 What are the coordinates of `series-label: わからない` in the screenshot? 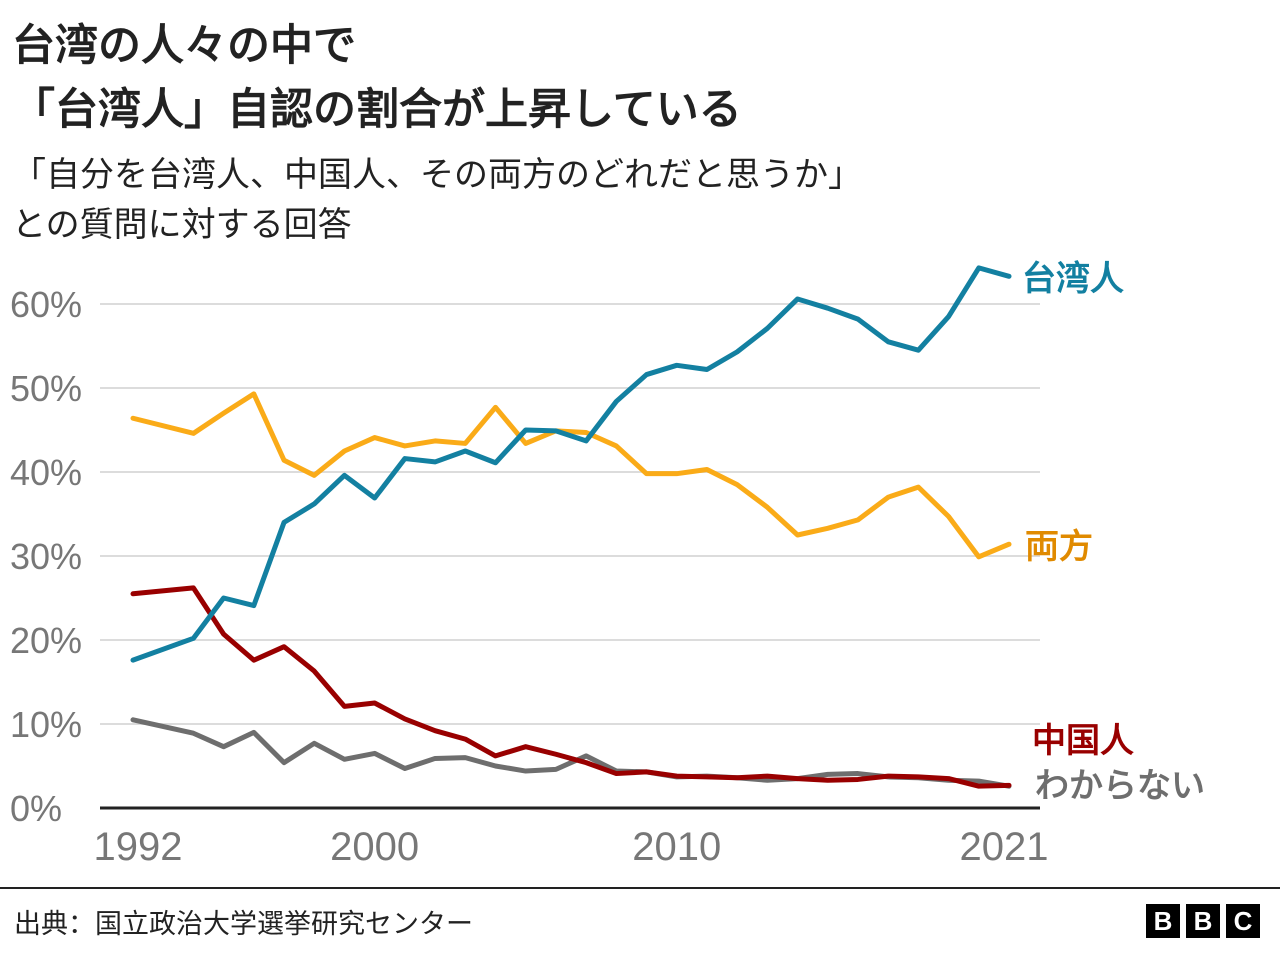 It's located at (1120, 786).